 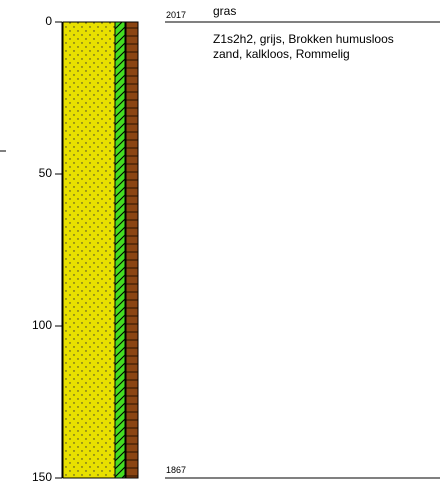 I want to click on depth-tick-label: 50, so click(x=45, y=173).